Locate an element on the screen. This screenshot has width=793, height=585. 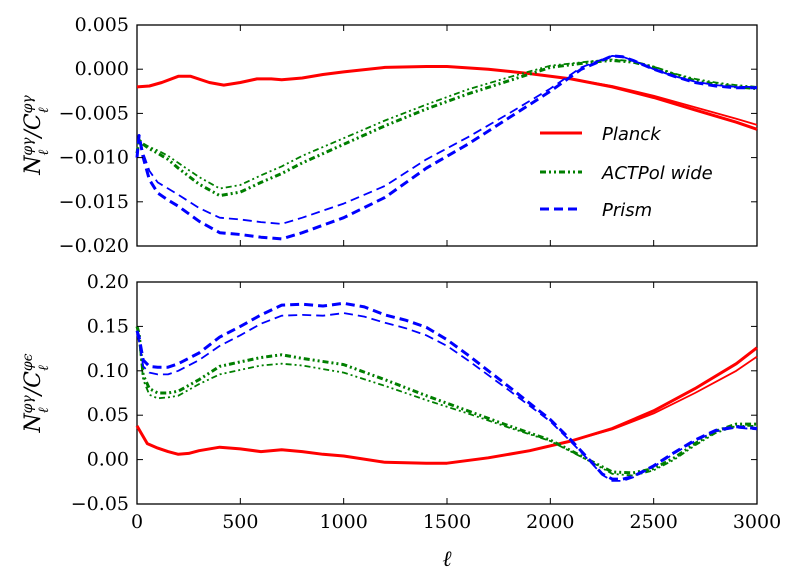
x-tick-label: 0 is located at coordinates (137, 522).